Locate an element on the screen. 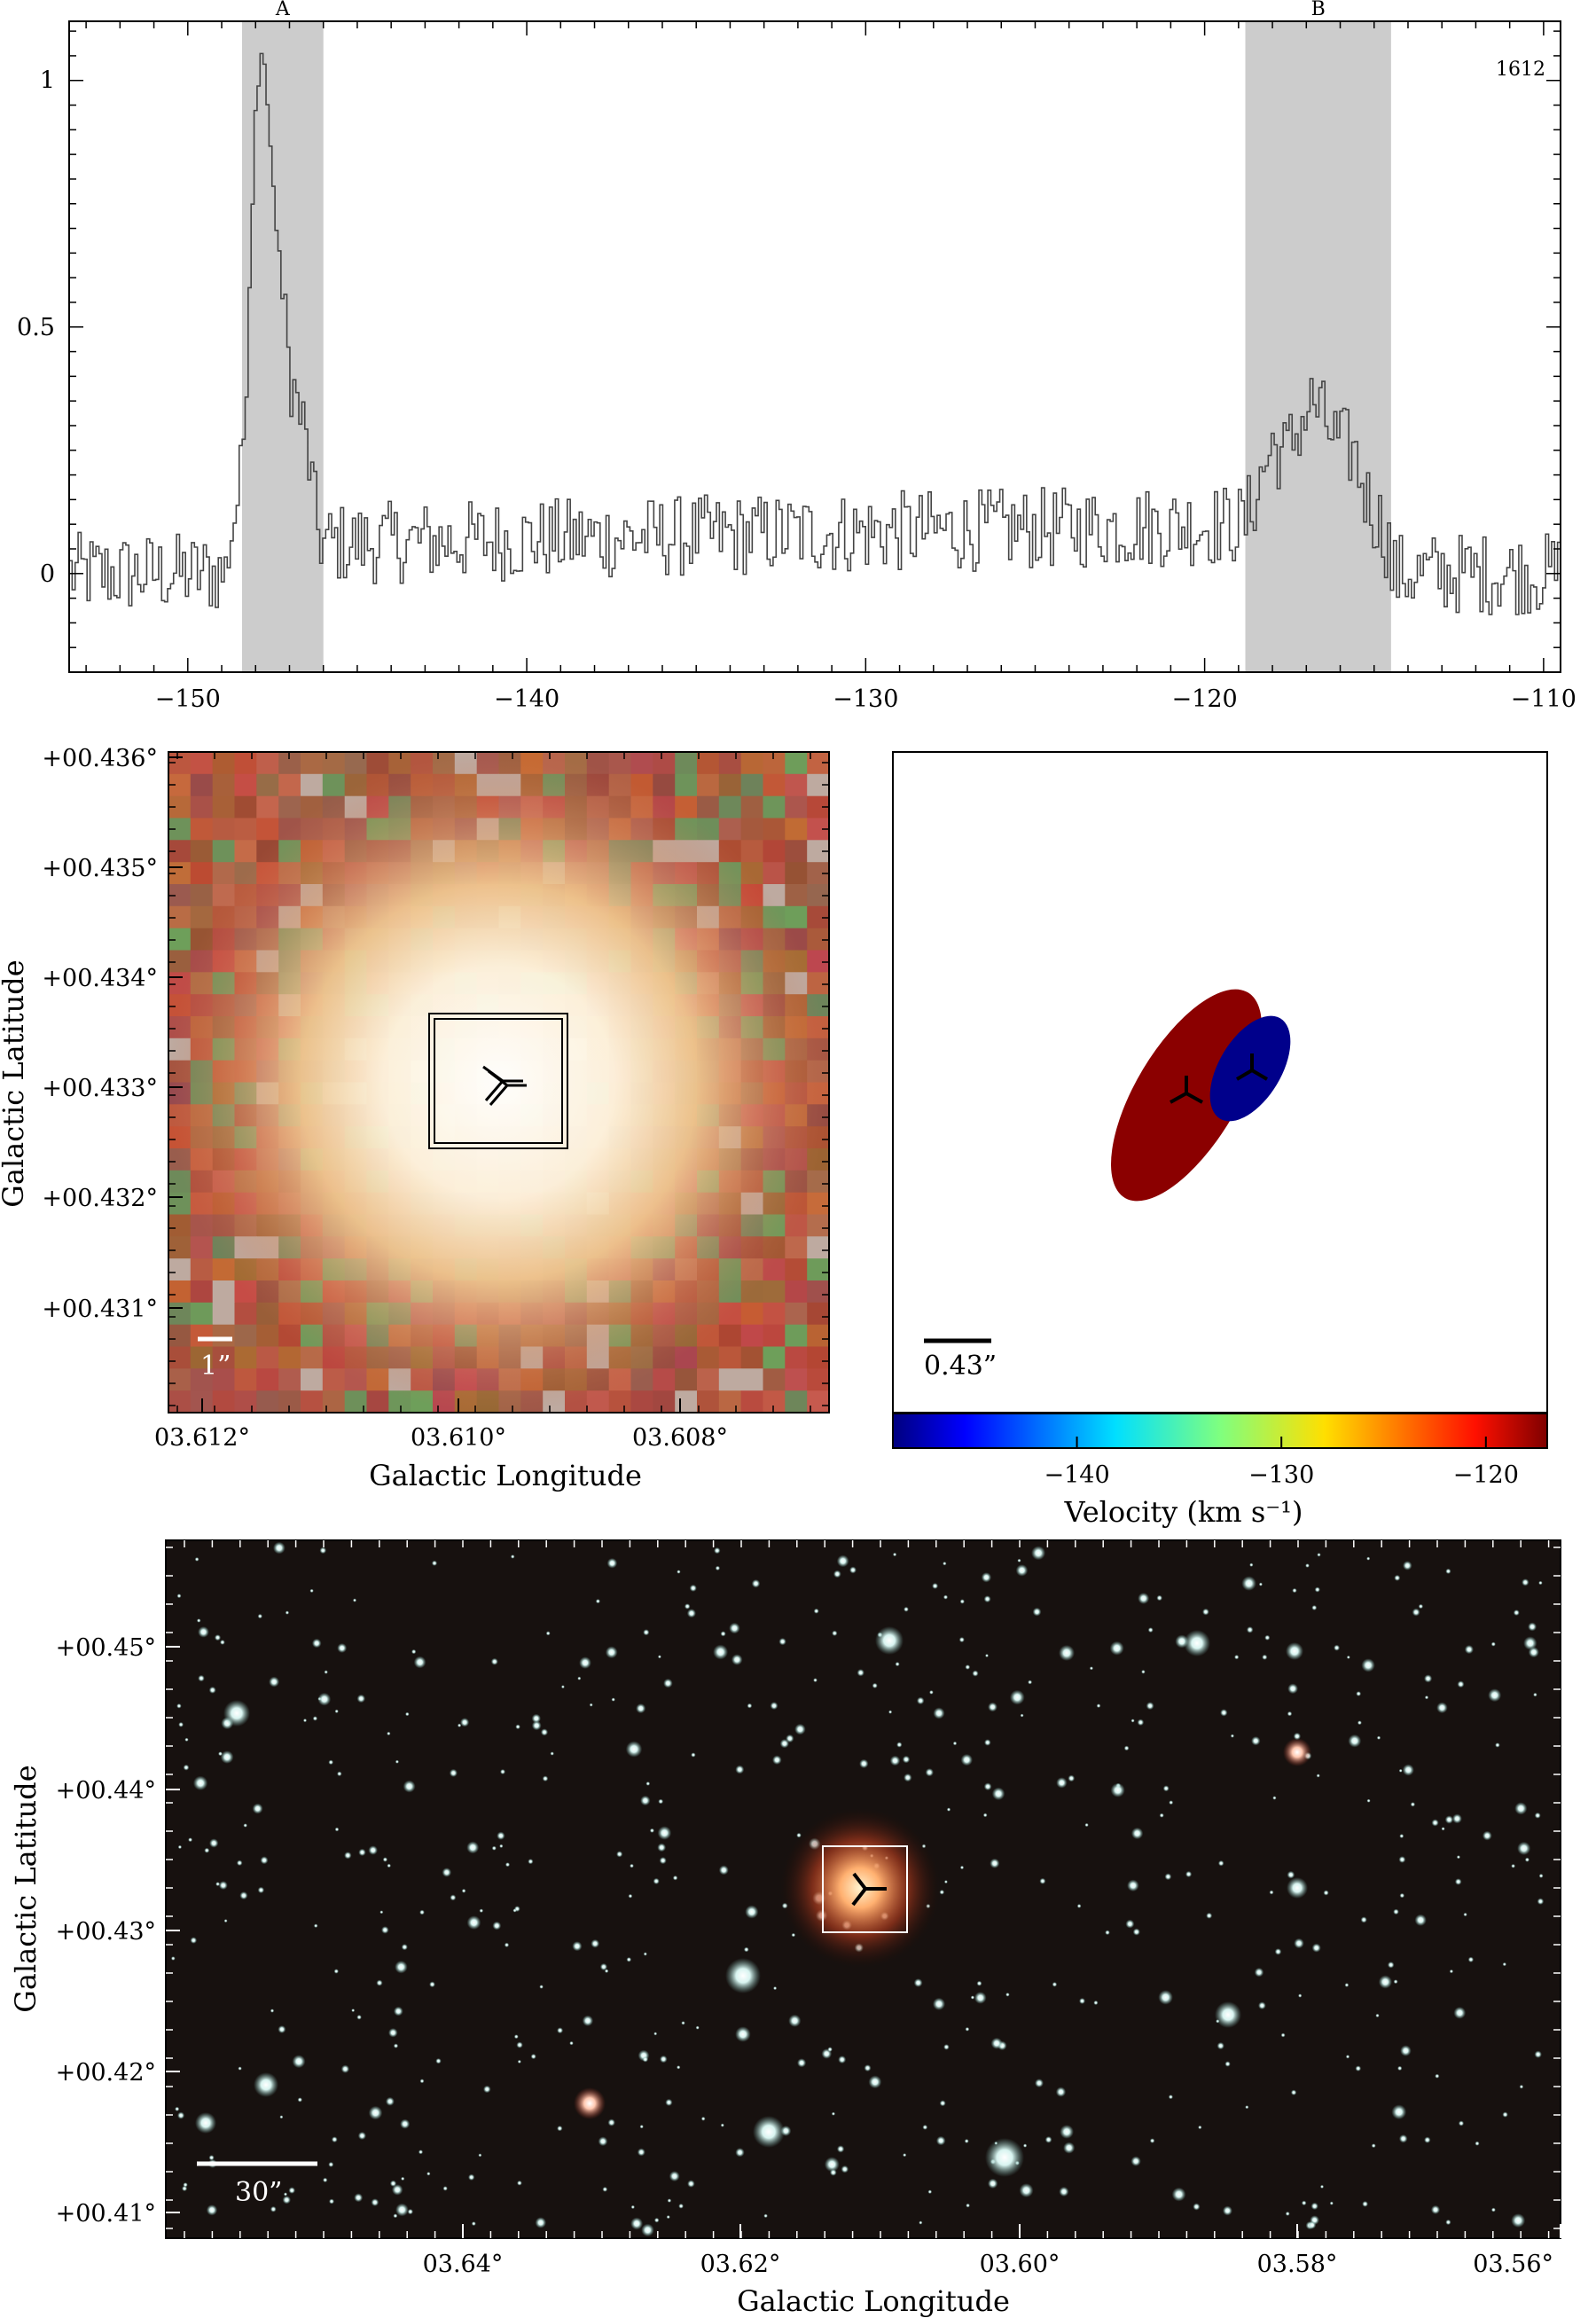 Image resolution: width=1596 pixels, height=2318 pixels. red-star is located at coordinates (590, 2103).